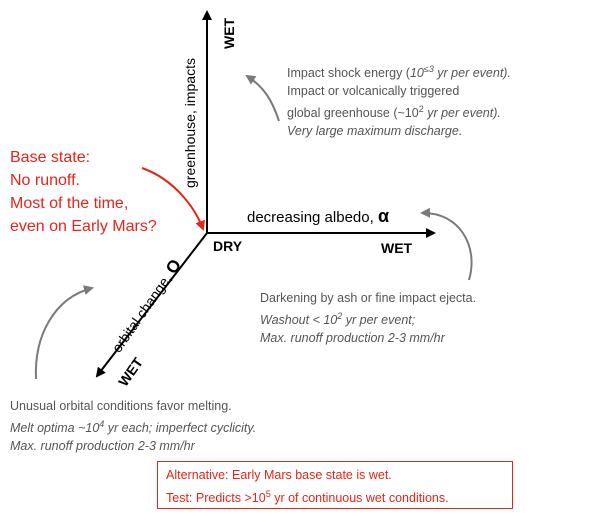 This screenshot has height=519, width=598. I want to click on base-state-line: Most of the time,, so click(69, 203).